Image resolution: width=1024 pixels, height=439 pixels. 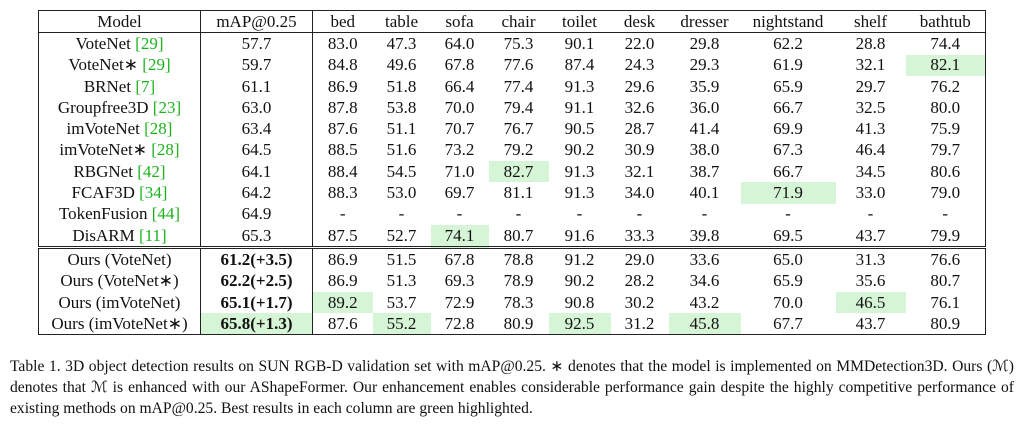 I want to click on value-cell: 71.0, so click(x=459, y=171).